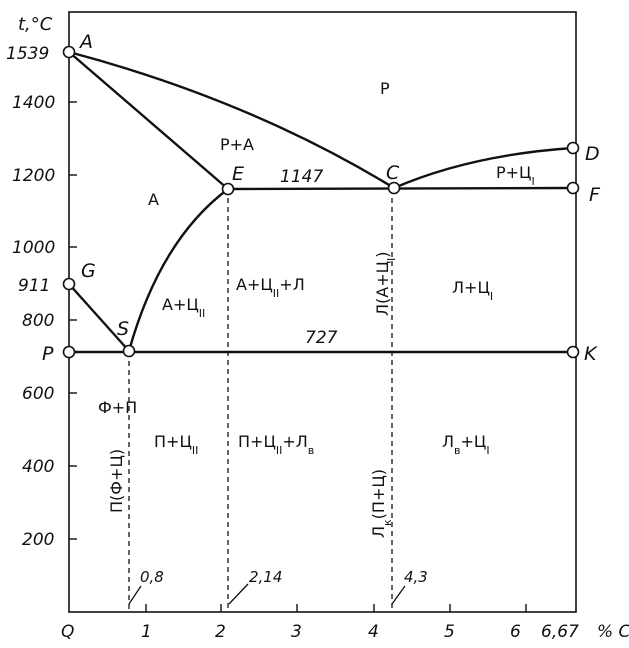 This screenshot has height=648, width=629. Describe the element at coordinates (560, 632) in the screenshot. I see `x-tick-667: 6,67` at that location.